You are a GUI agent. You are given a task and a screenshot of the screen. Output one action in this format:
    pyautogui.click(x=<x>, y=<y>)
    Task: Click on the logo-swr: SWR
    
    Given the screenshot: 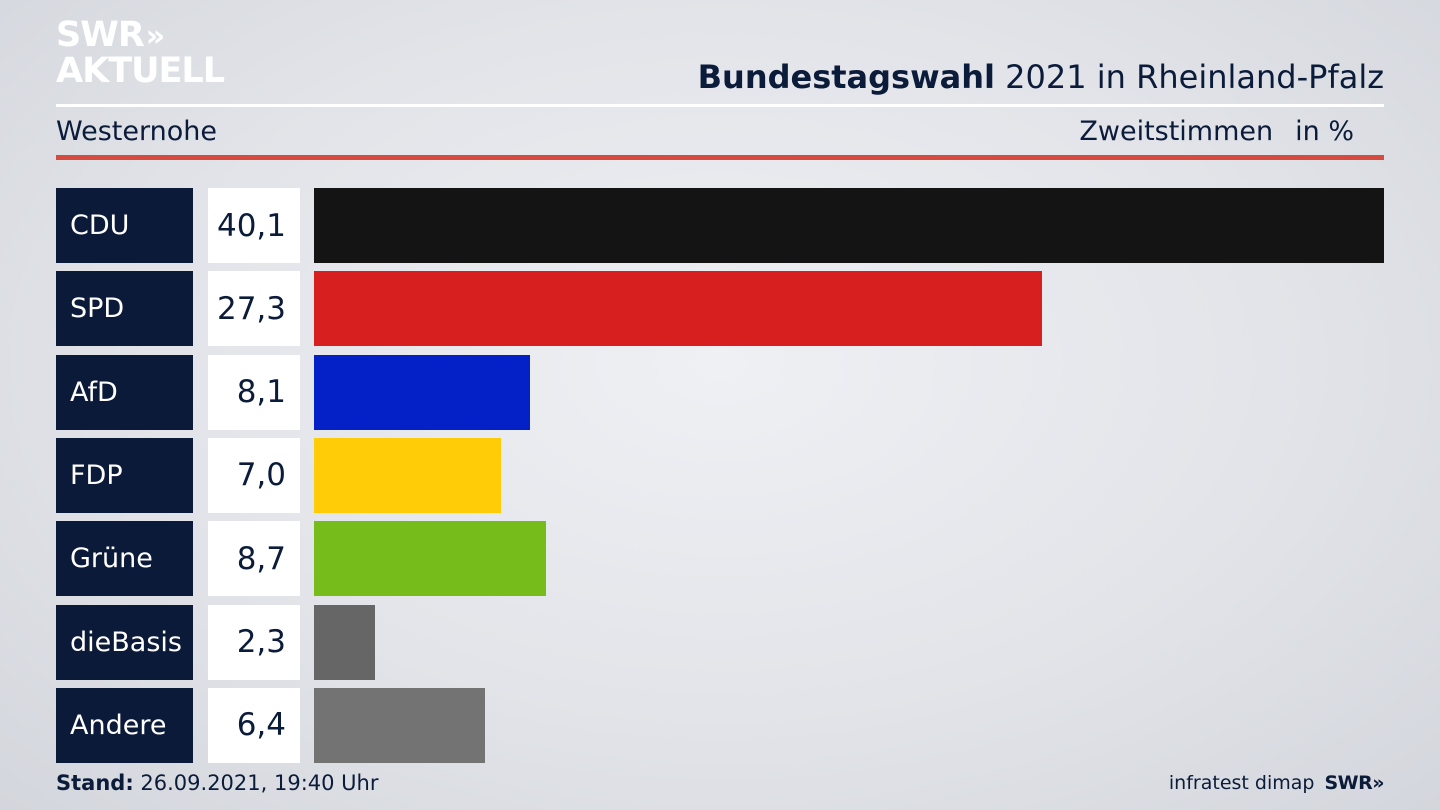 What is the action you would take?
    pyautogui.click(x=100, y=35)
    